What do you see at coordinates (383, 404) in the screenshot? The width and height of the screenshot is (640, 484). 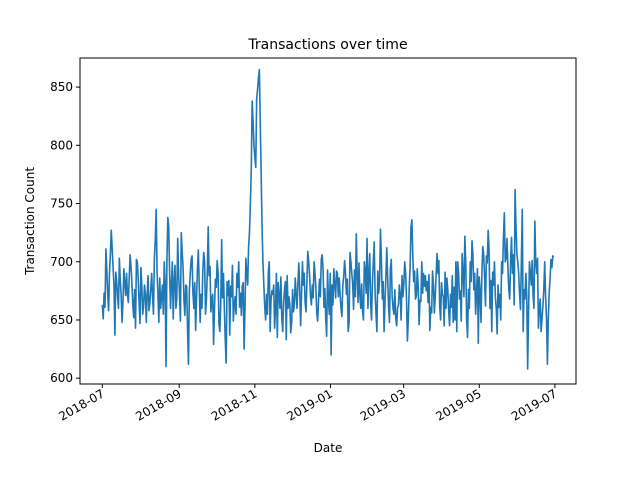 I see `x-tick-label: 2019-03` at bounding box center [383, 404].